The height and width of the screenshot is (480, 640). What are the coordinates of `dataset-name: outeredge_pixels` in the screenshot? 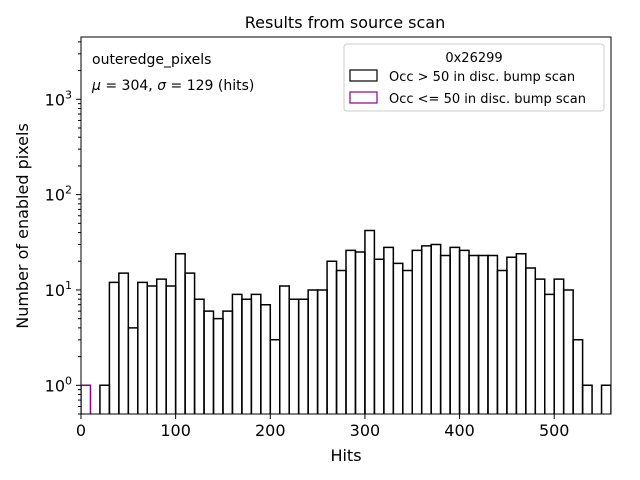 It's located at (151, 60).